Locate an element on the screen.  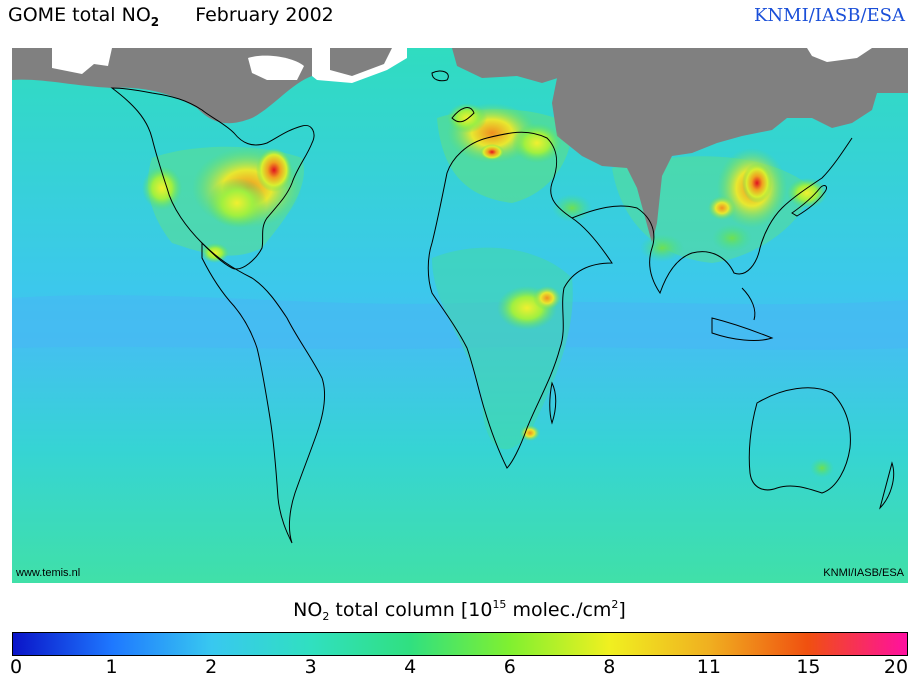
colorbar-title-pre: NO is located at coordinates (308, 610).